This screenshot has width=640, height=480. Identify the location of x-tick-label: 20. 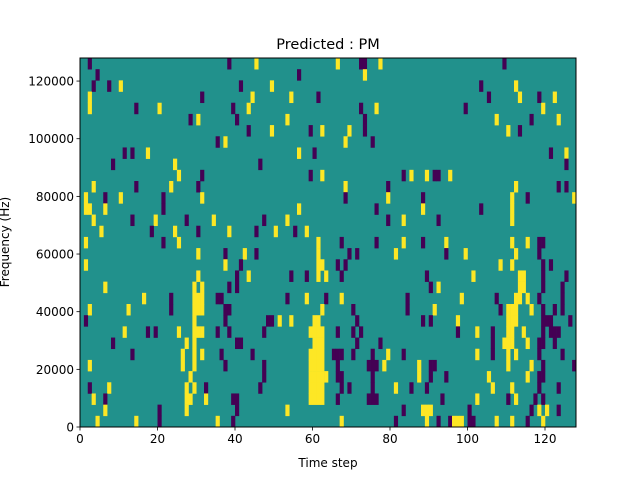
(157, 439).